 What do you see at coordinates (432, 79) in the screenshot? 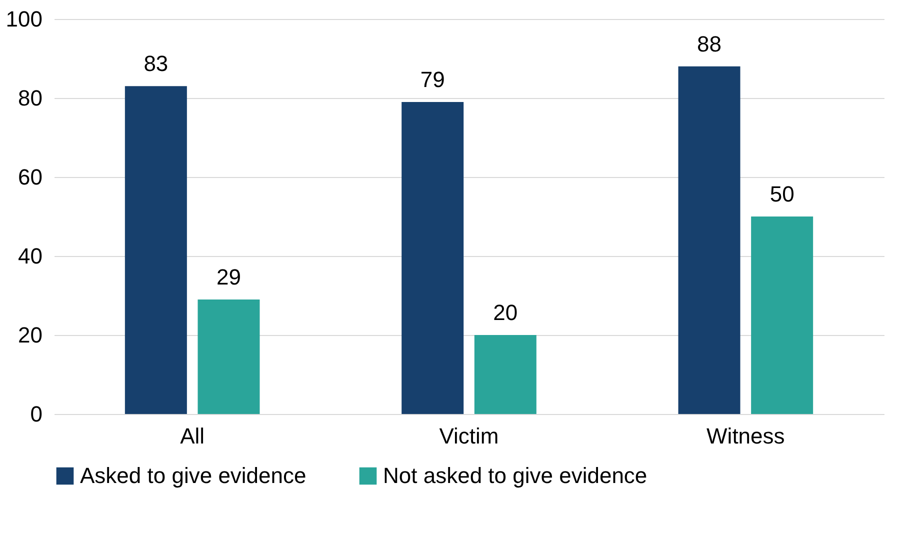
I see `data-label: 79` at bounding box center [432, 79].